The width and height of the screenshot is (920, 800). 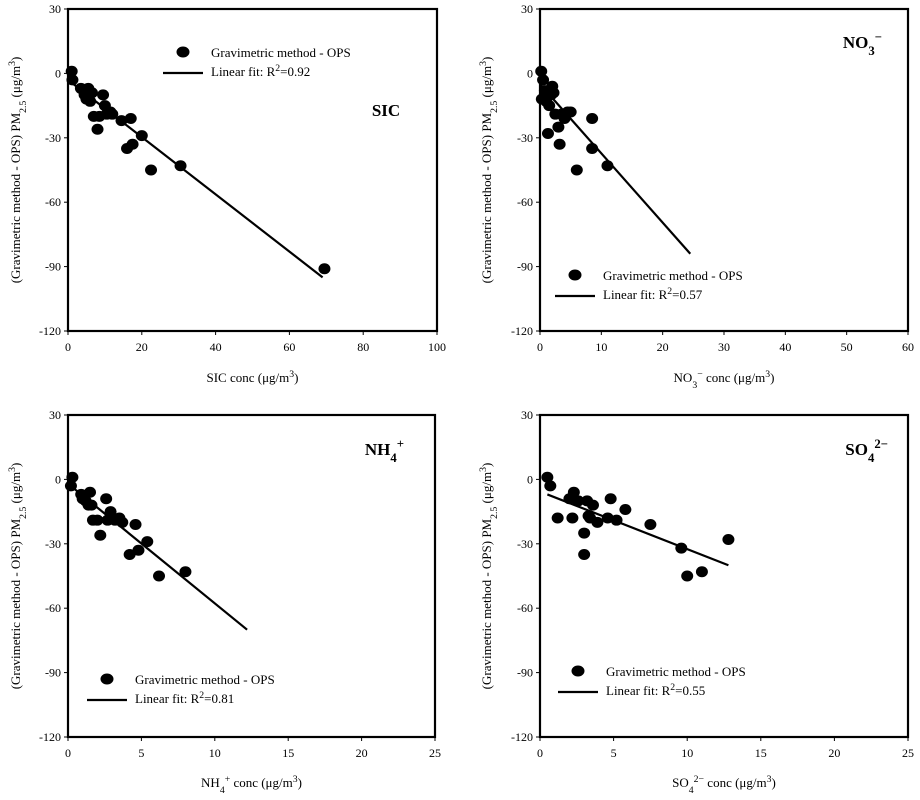 I want to click on x-tick-label: 60, so click(x=908, y=347).